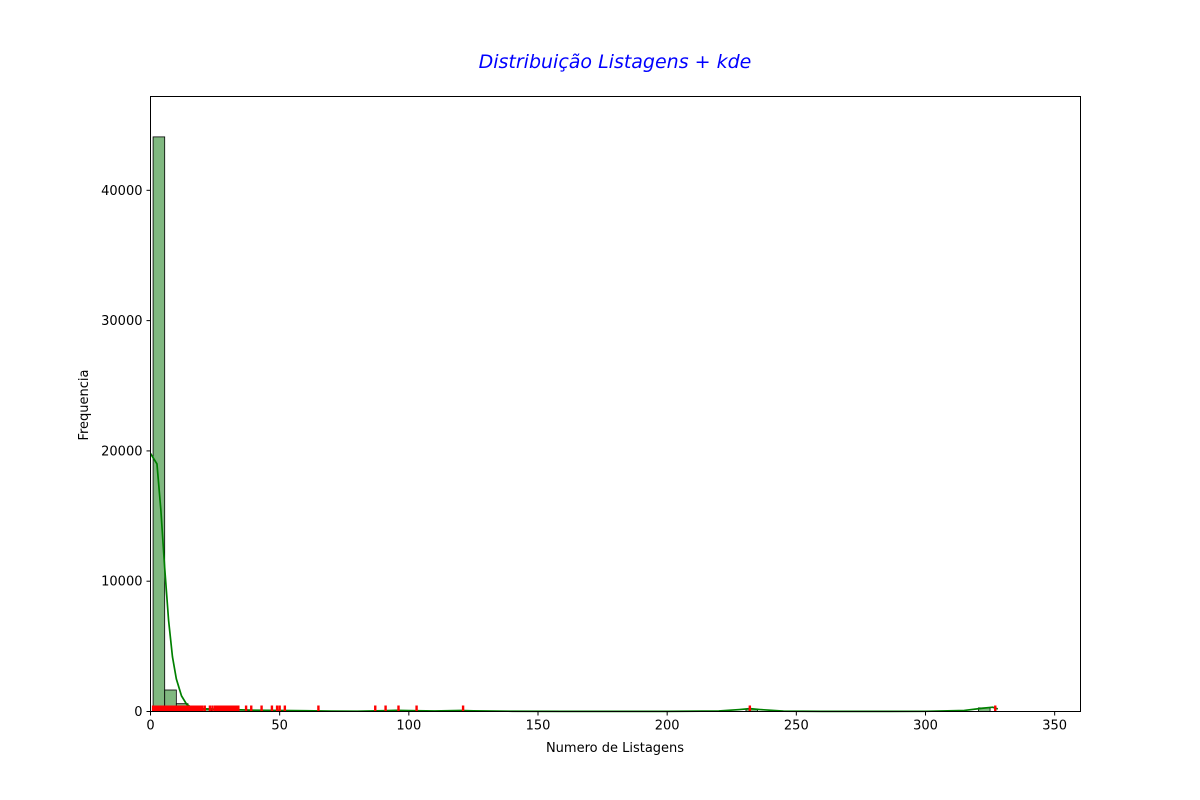 This screenshot has height=800, width=1200. Describe the element at coordinates (138, 712) in the screenshot. I see `y-tick-label: 0` at that location.